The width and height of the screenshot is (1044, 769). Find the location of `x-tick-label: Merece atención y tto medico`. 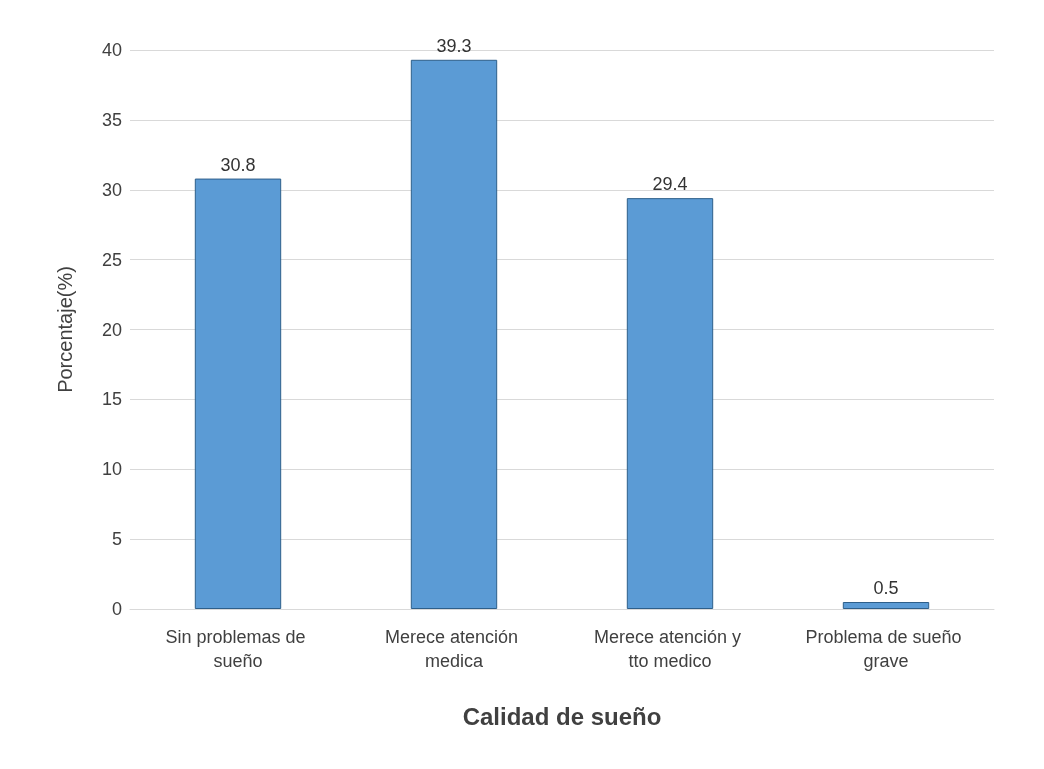

x-tick-label: Merece atención y tto medico is located at coordinates (670, 649).